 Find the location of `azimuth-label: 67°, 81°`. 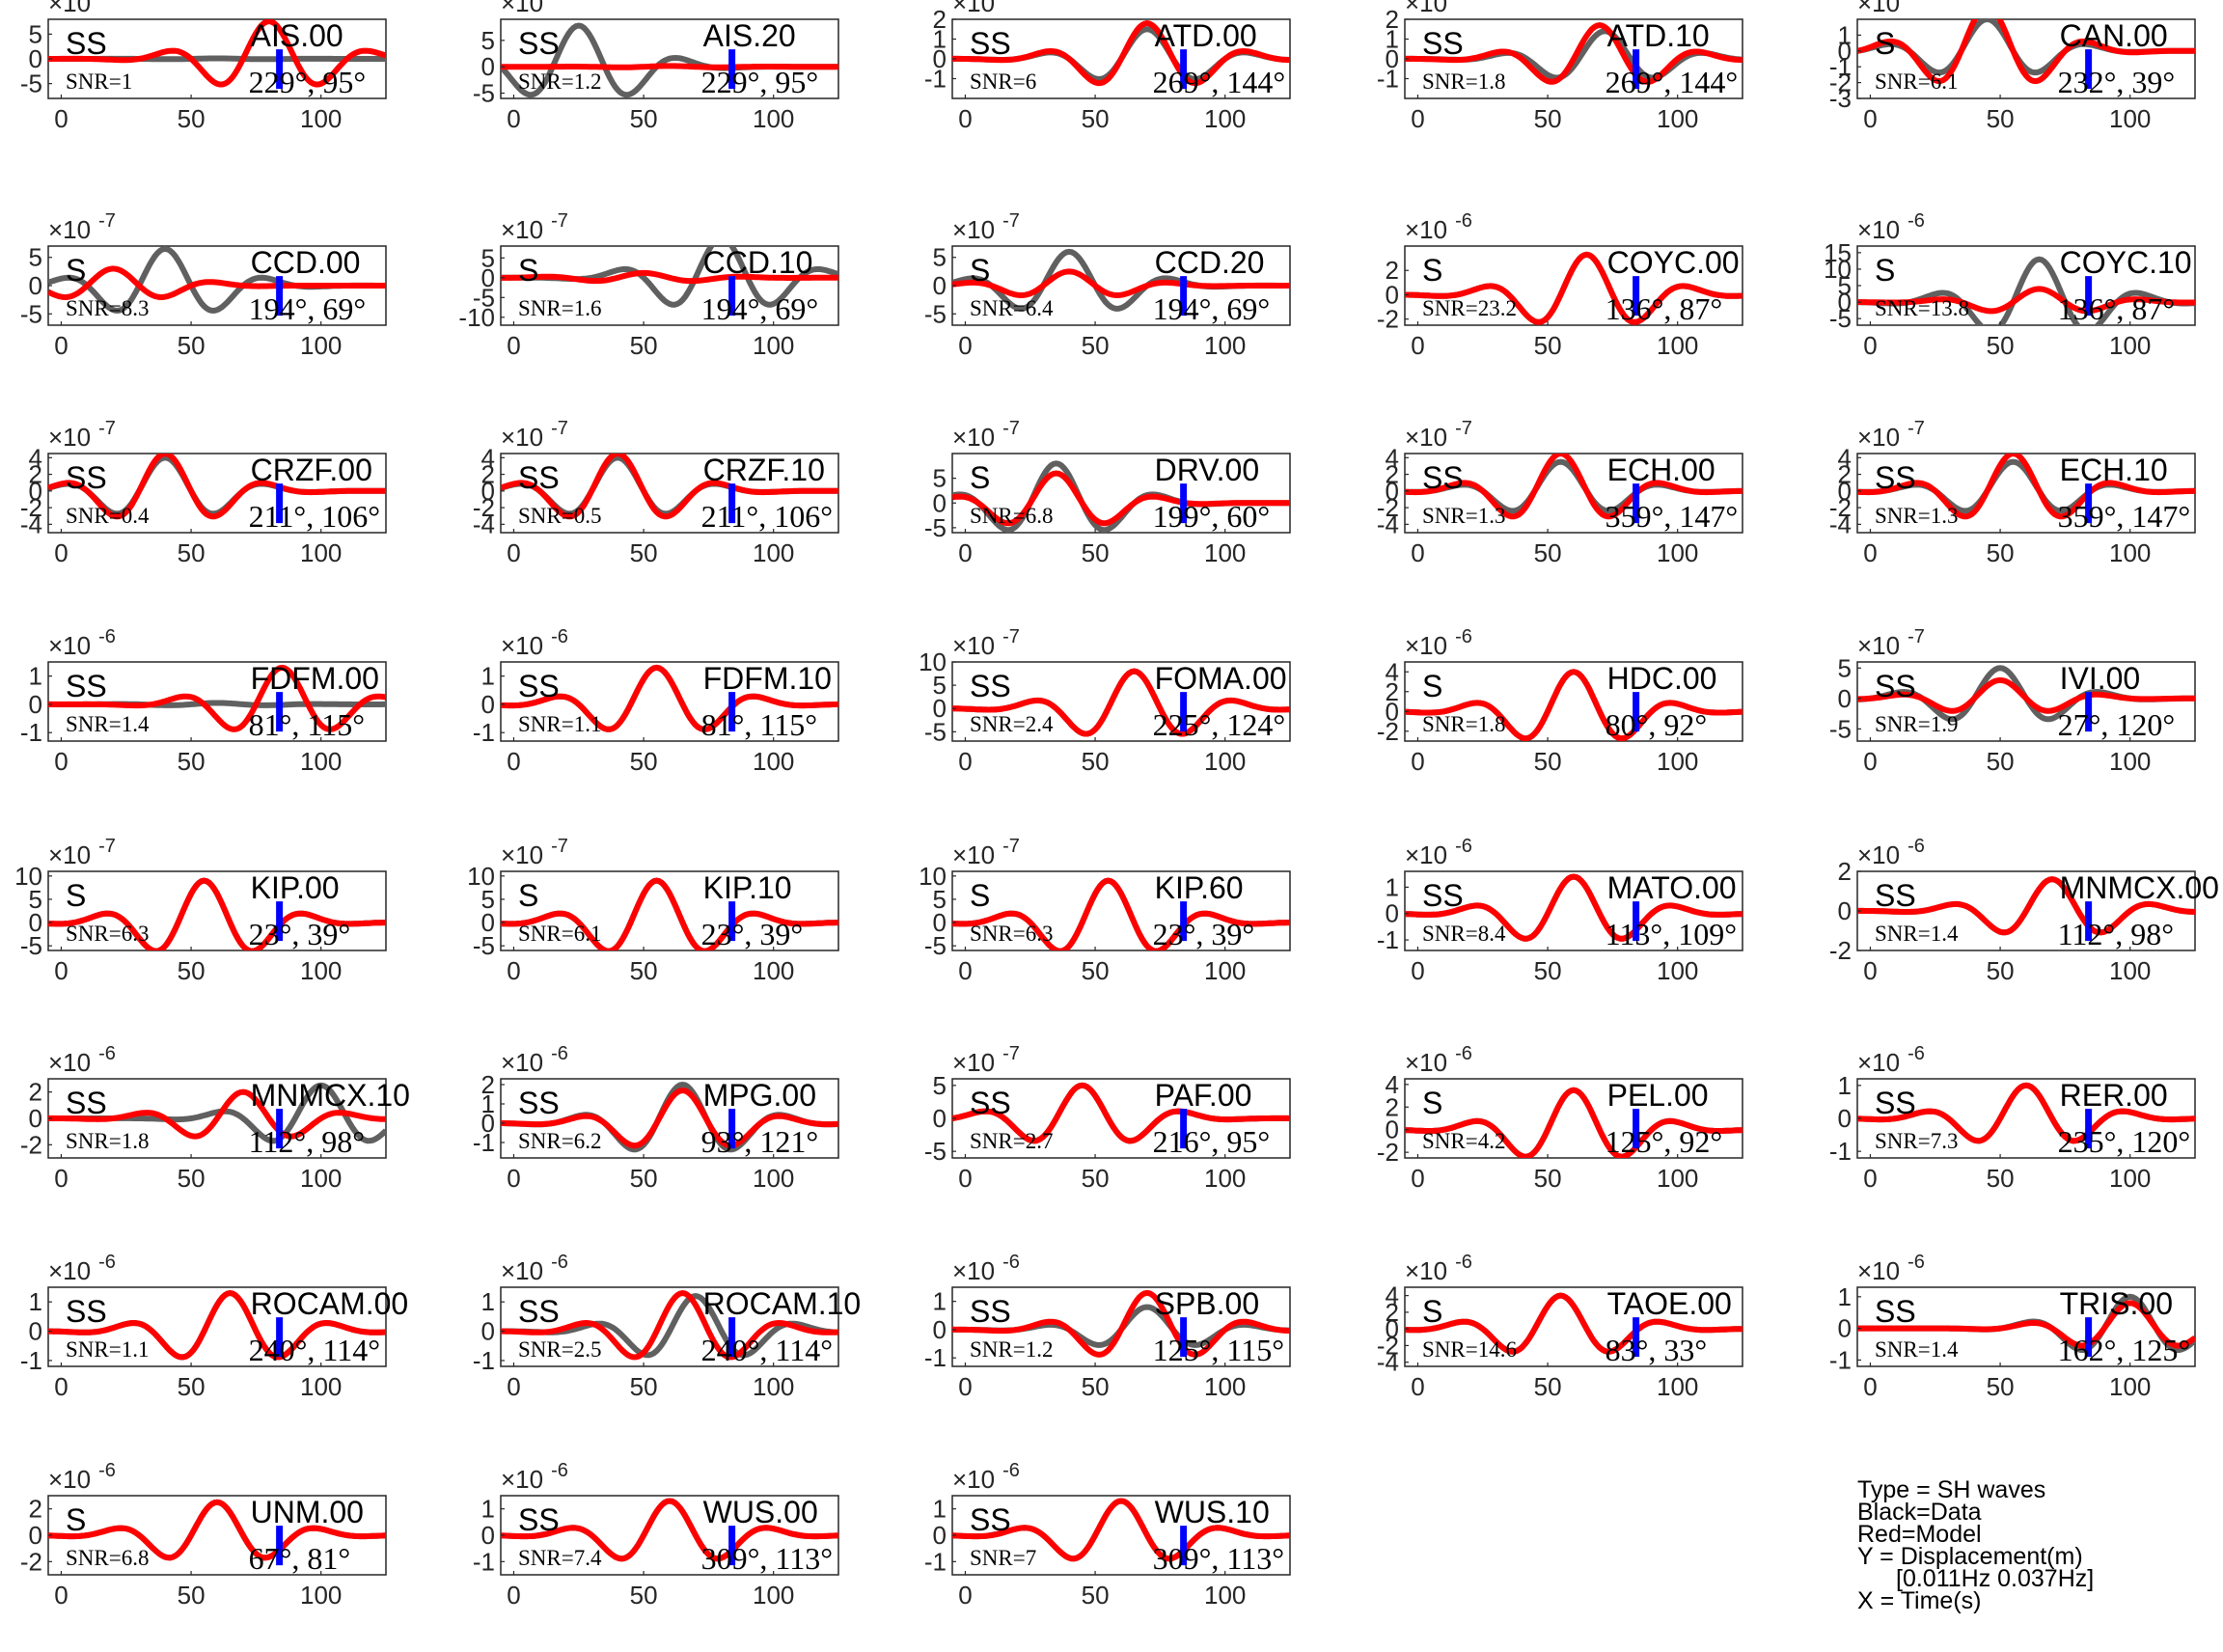

azimuth-label: 67°, 81° is located at coordinates (300, 1558).